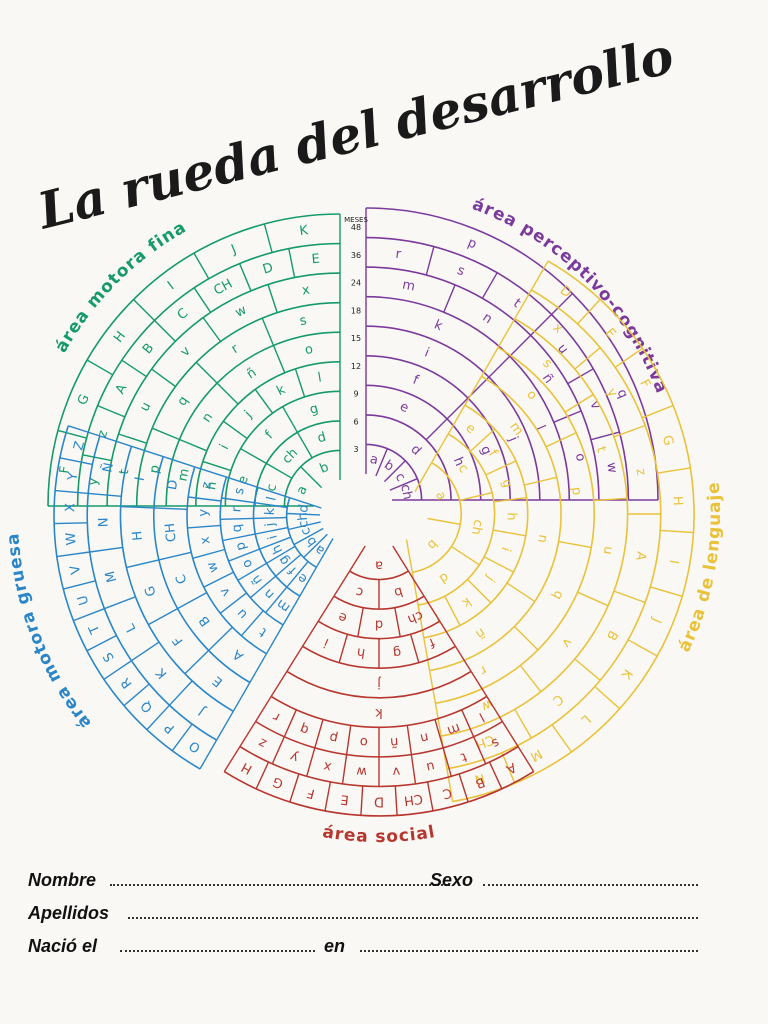  What do you see at coordinates (361, 652) in the screenshot?
I see `milestone-cell: h` at bounding box center [361, 652].